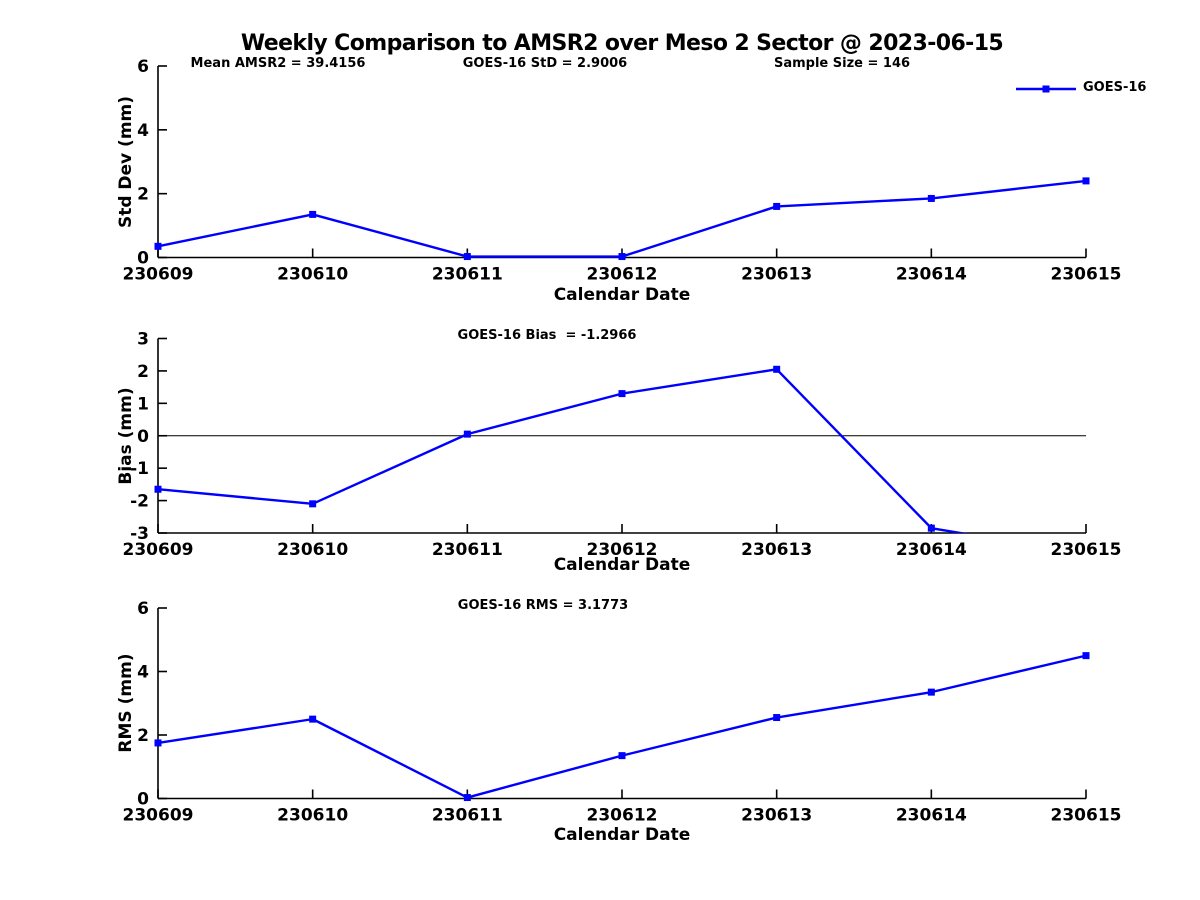 This screenshot has width=1200, height=900. What do you see at coordinates (545, 63) in the screenshot?
I see `annotation-goes16-std: GOES-16 StD = 2.9006` at bounding box center [545, 63].